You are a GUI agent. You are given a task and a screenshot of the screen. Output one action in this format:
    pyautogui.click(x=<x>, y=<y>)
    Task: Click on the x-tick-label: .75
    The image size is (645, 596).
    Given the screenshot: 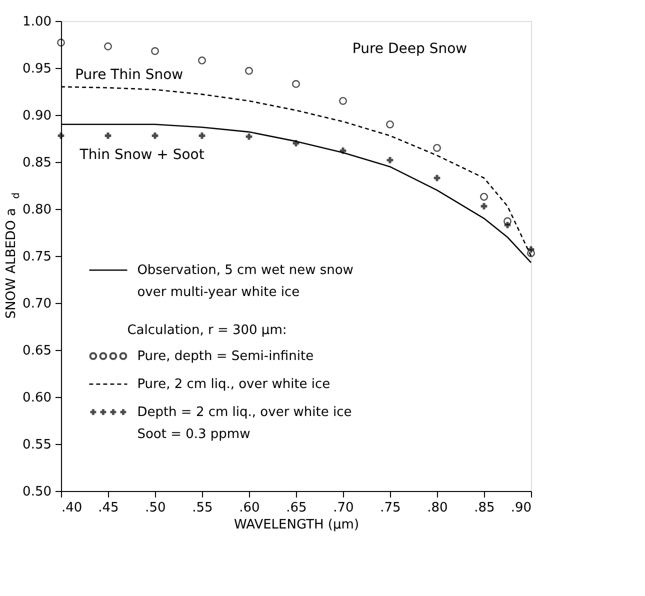 What is the action you would take?
    pyautogui.click(x=390, y=508)
    